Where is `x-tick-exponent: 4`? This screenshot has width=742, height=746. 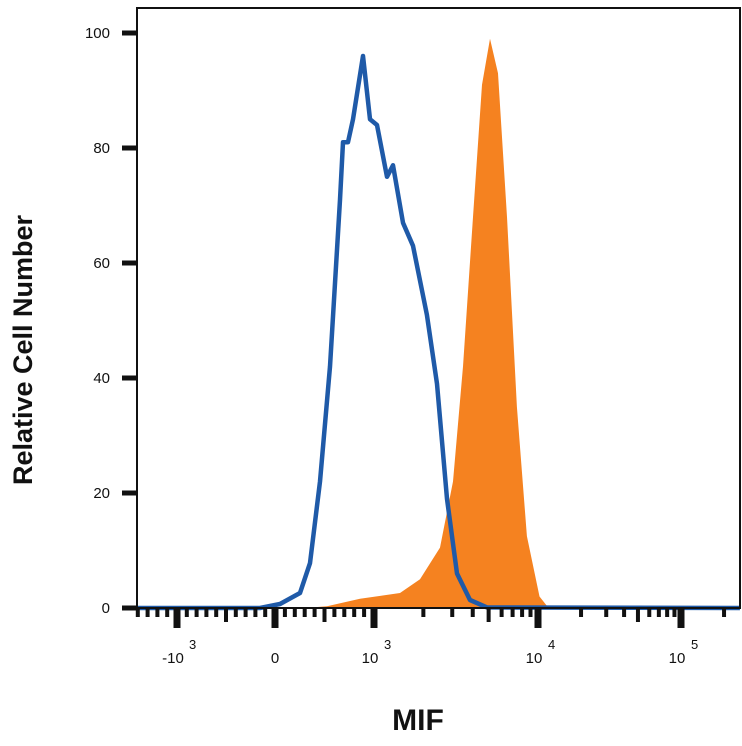 x-tick-exponent: 4 is located at coordinates (551, 644).